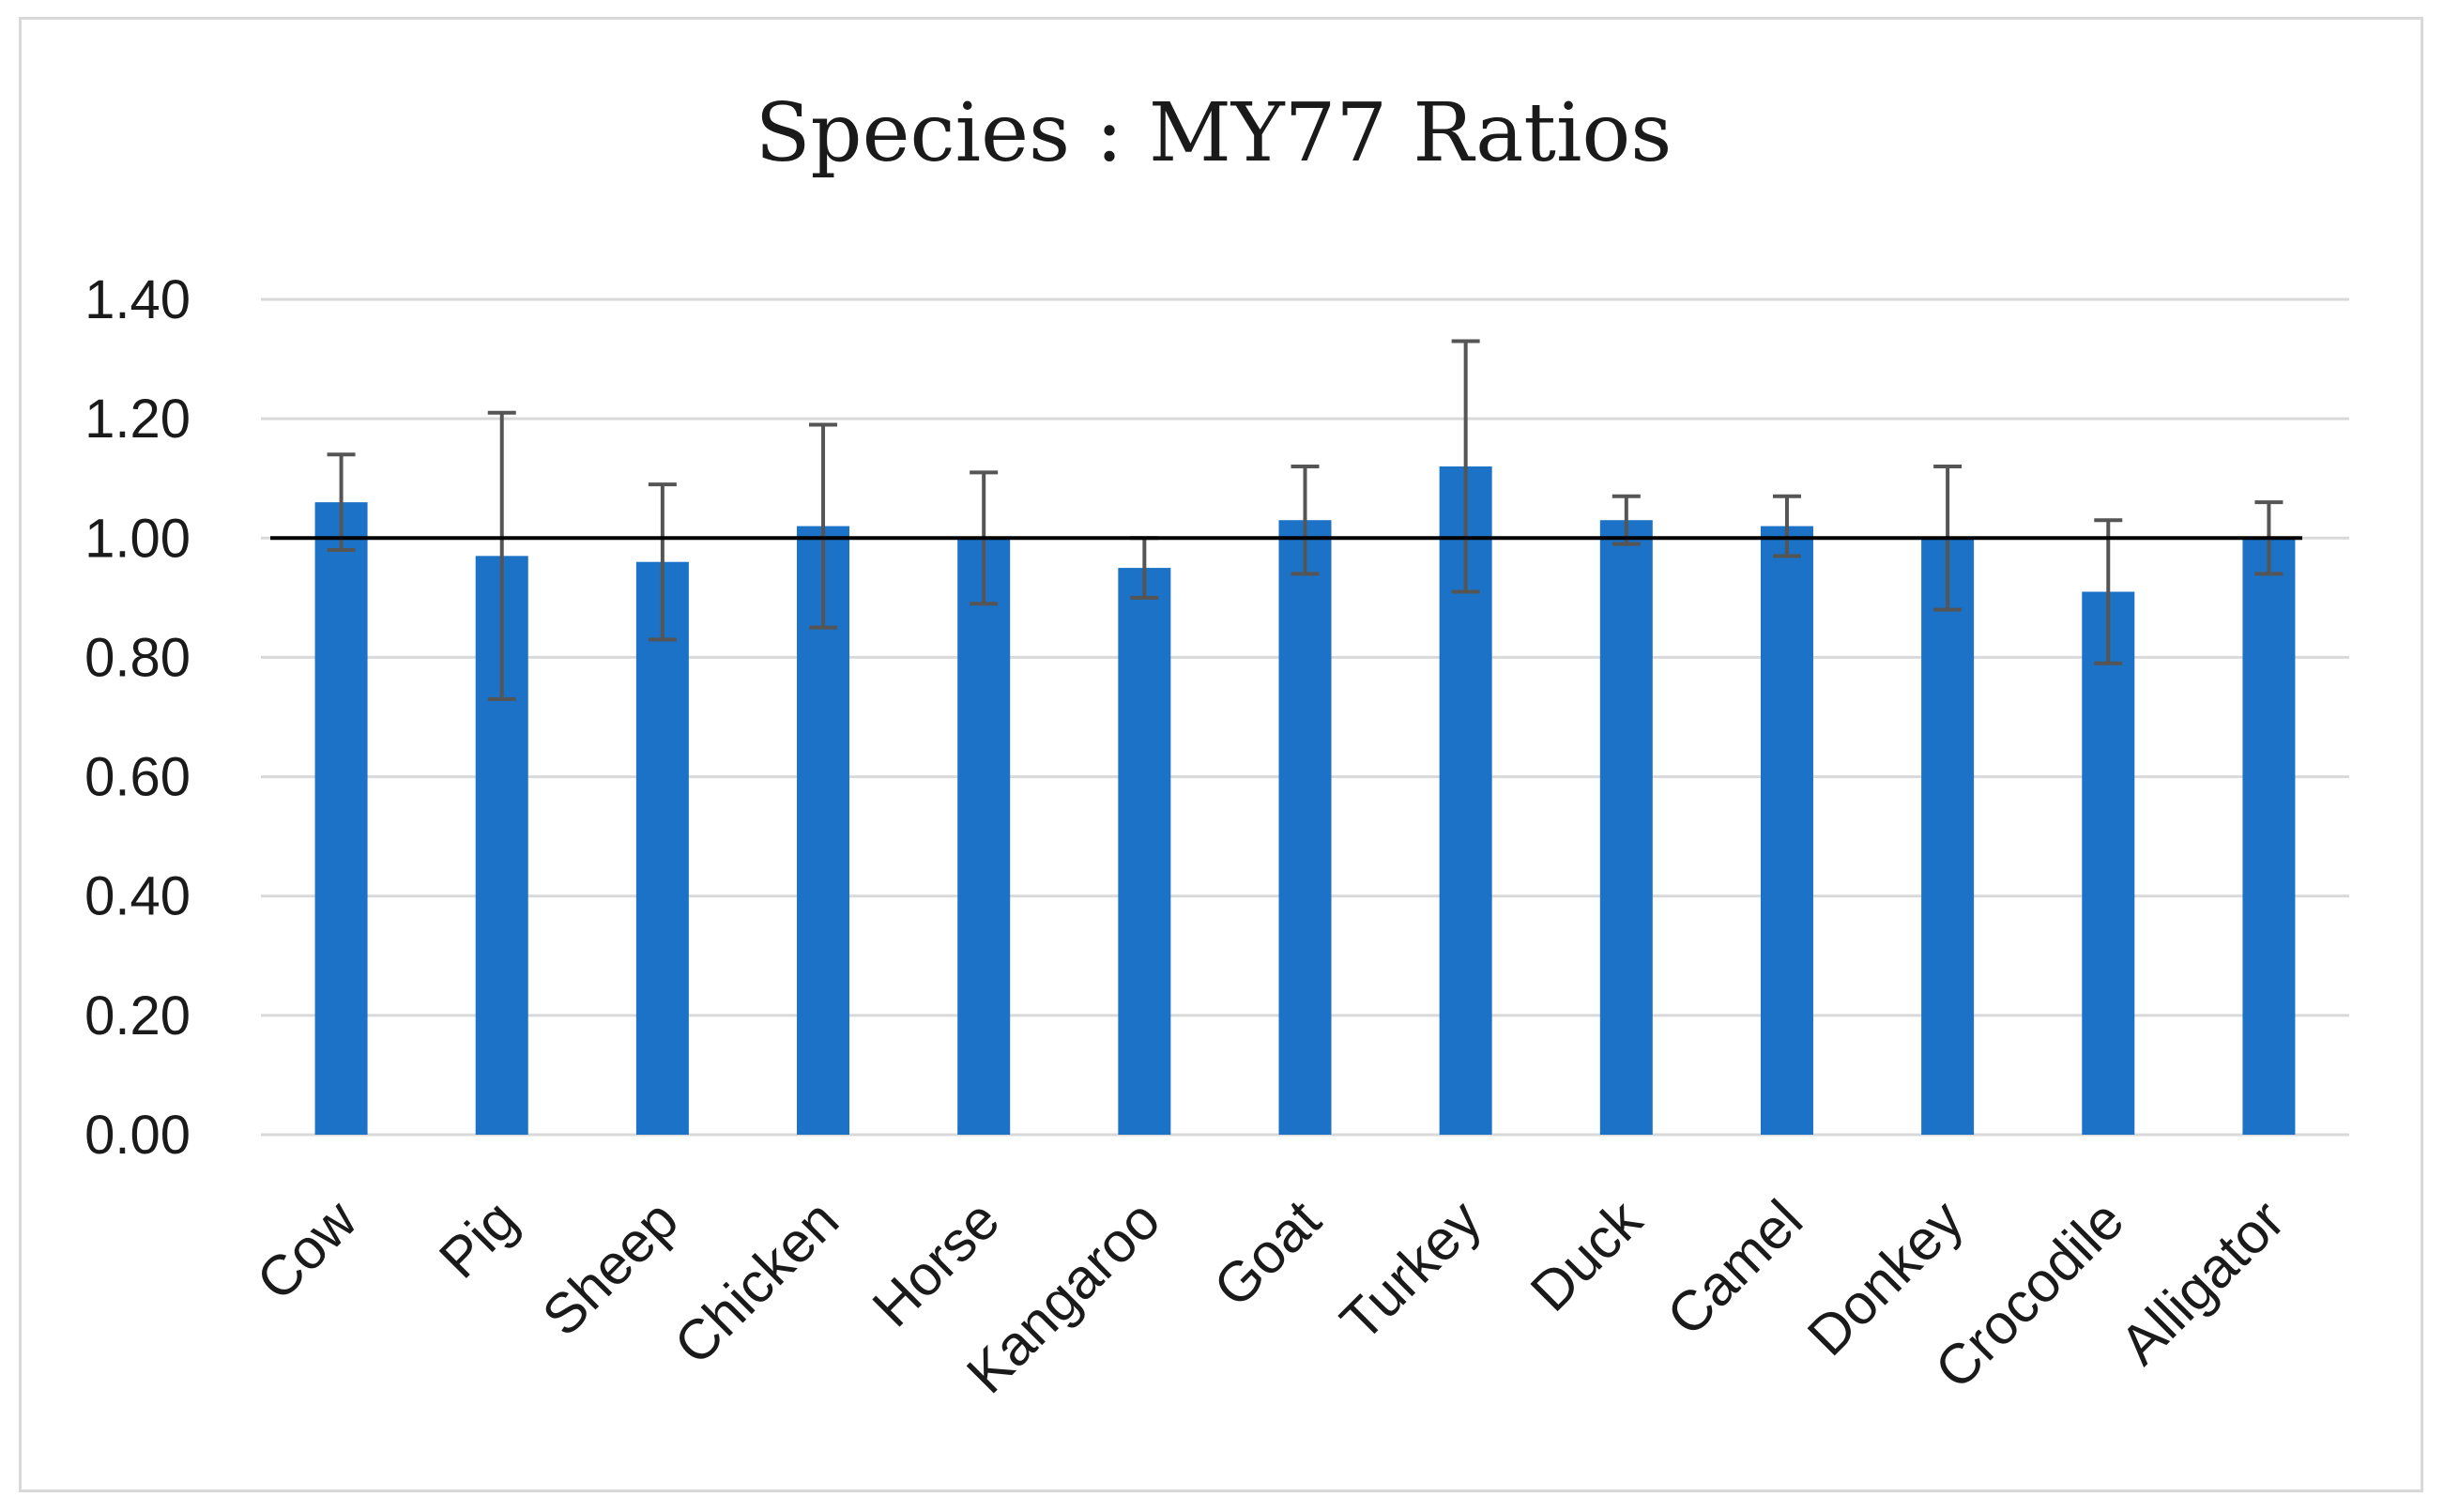  I want to click on chart-title: Species : MY77 Ratios, so click(1214, 133).